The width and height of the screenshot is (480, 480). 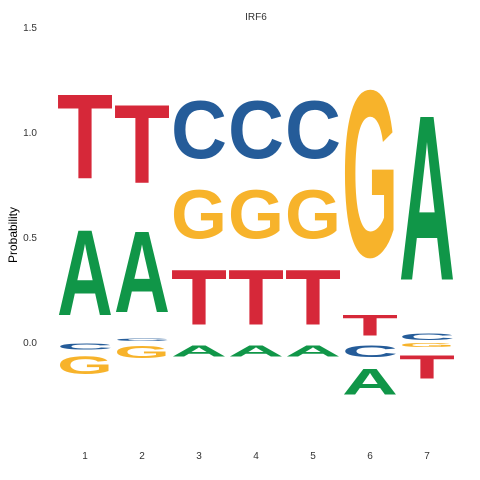 I want to click on x-tick-label: 1, so click(x=85, y=456).